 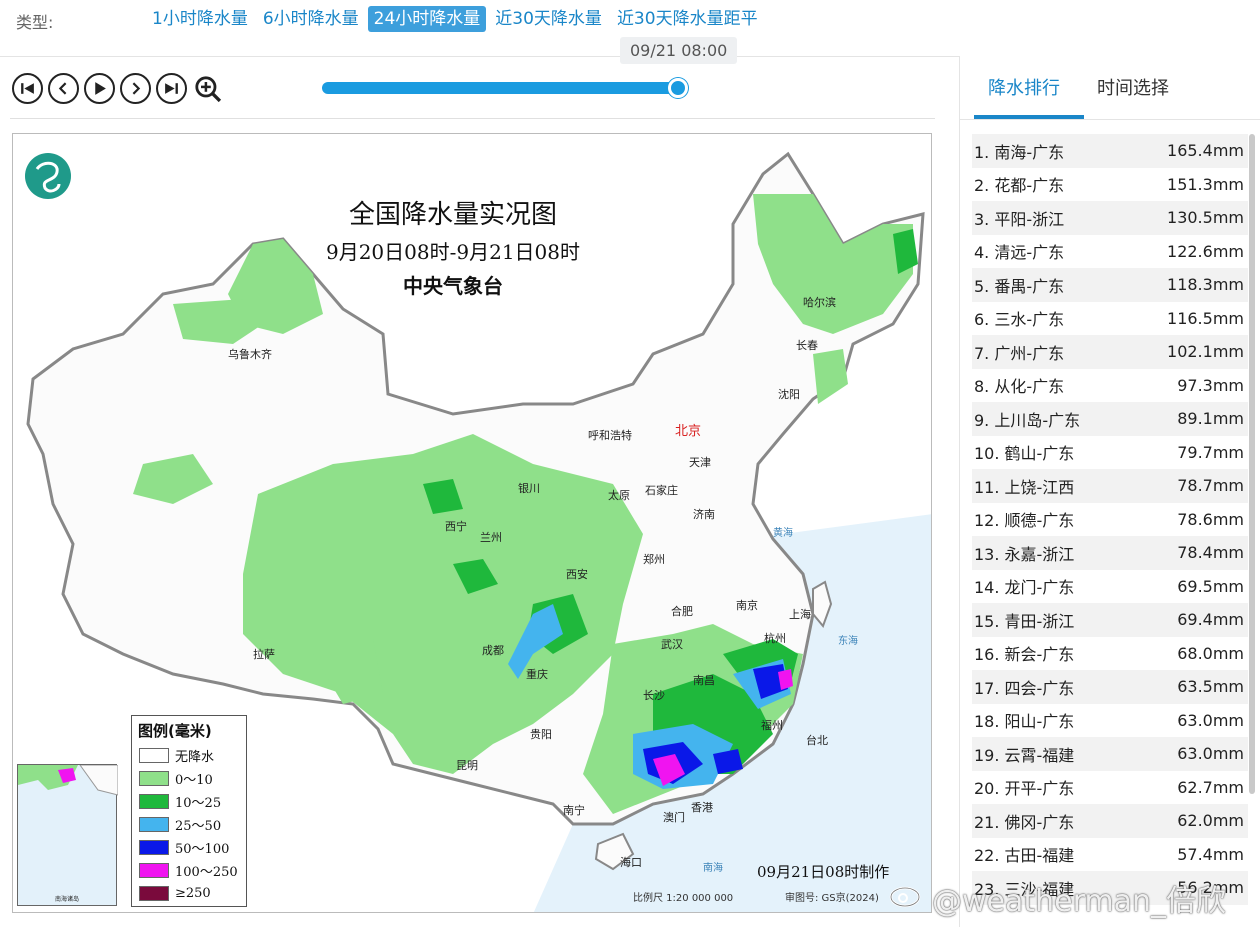 I want to click on city-label: 拉萨, so click(x=264, y=654).